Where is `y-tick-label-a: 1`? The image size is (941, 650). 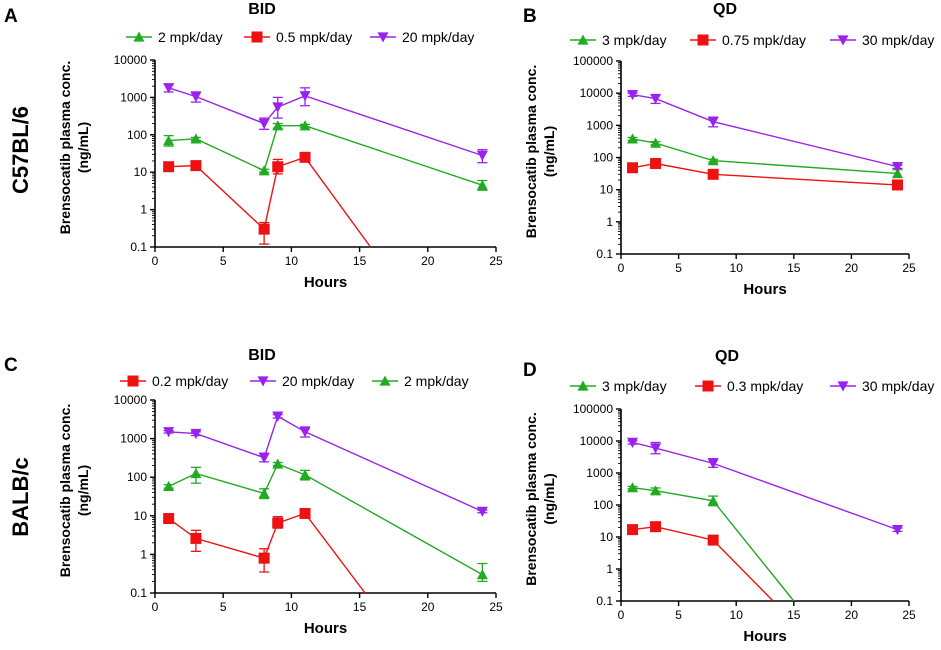 y-tick-label-a: 1 is located at coordinates (143, 210).